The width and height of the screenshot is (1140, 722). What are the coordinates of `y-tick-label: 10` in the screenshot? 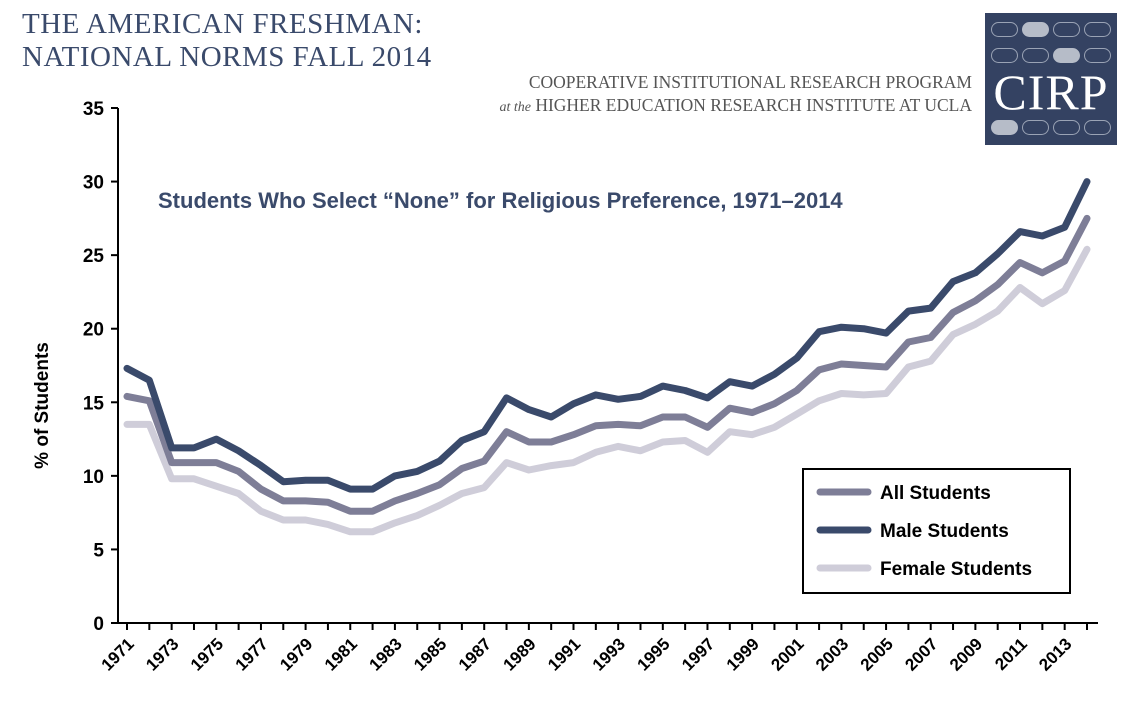 It's located at (93, 477).